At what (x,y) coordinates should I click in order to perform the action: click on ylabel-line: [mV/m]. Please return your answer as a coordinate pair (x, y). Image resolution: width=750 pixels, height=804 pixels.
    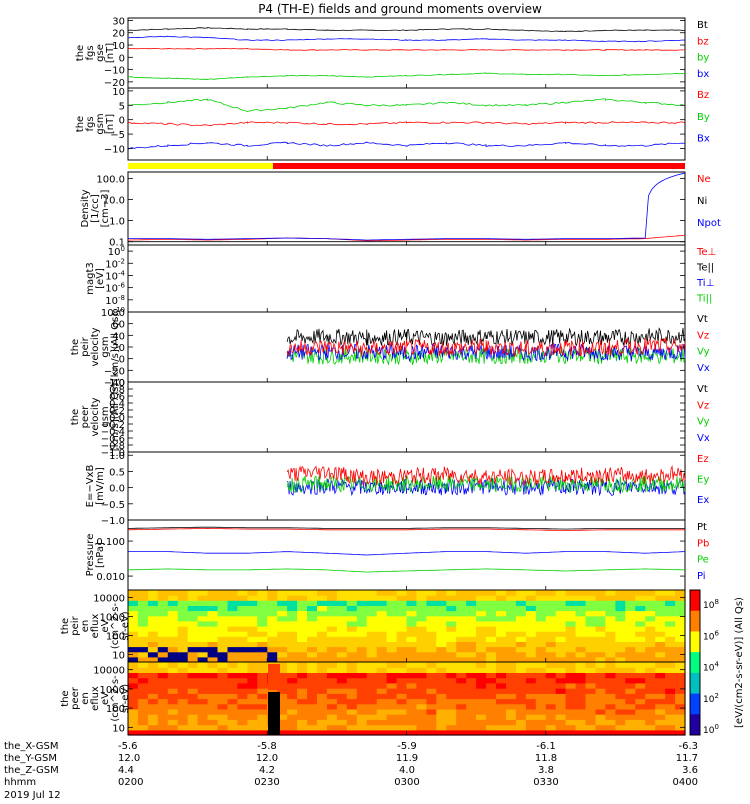
    Looking at the image, I should click on (100, 486).